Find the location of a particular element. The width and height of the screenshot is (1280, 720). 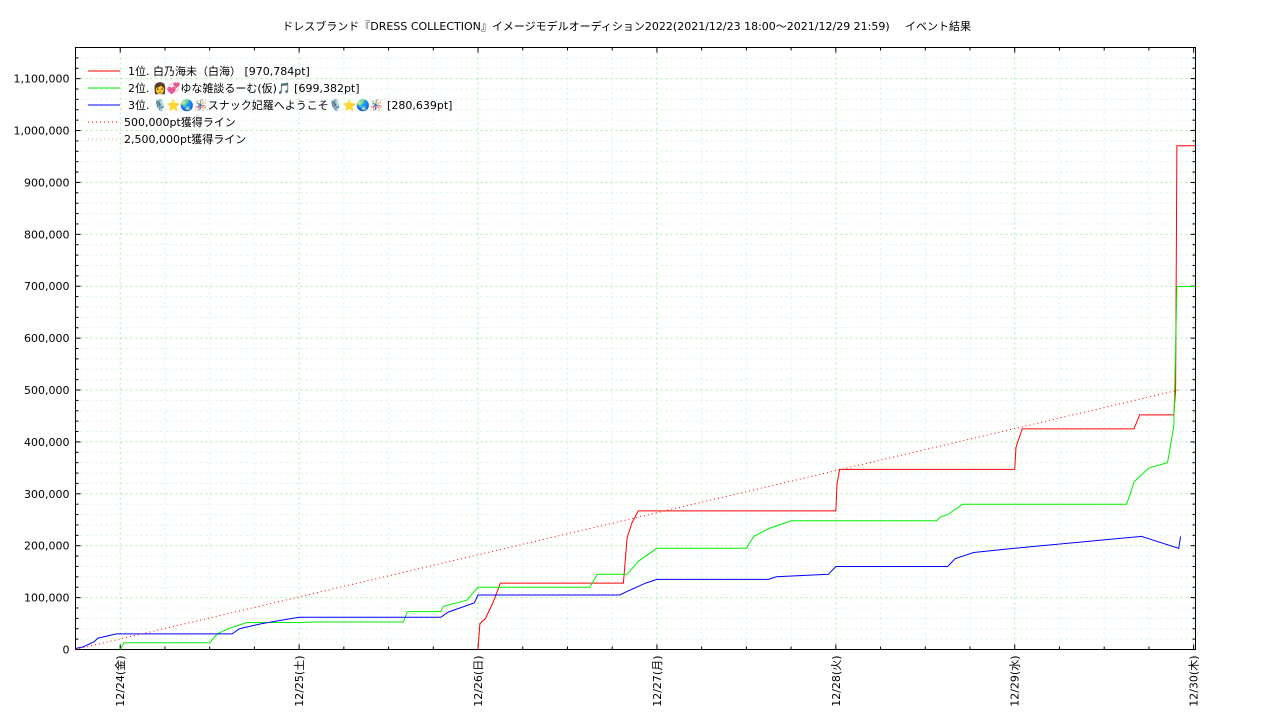

legend-label-3: 3位. 🎙️⭐🌏🪅スナック妃羅へようこそ🎙️⭐🌏🪅 [280,639pt] is located at coordinates (290, 105).